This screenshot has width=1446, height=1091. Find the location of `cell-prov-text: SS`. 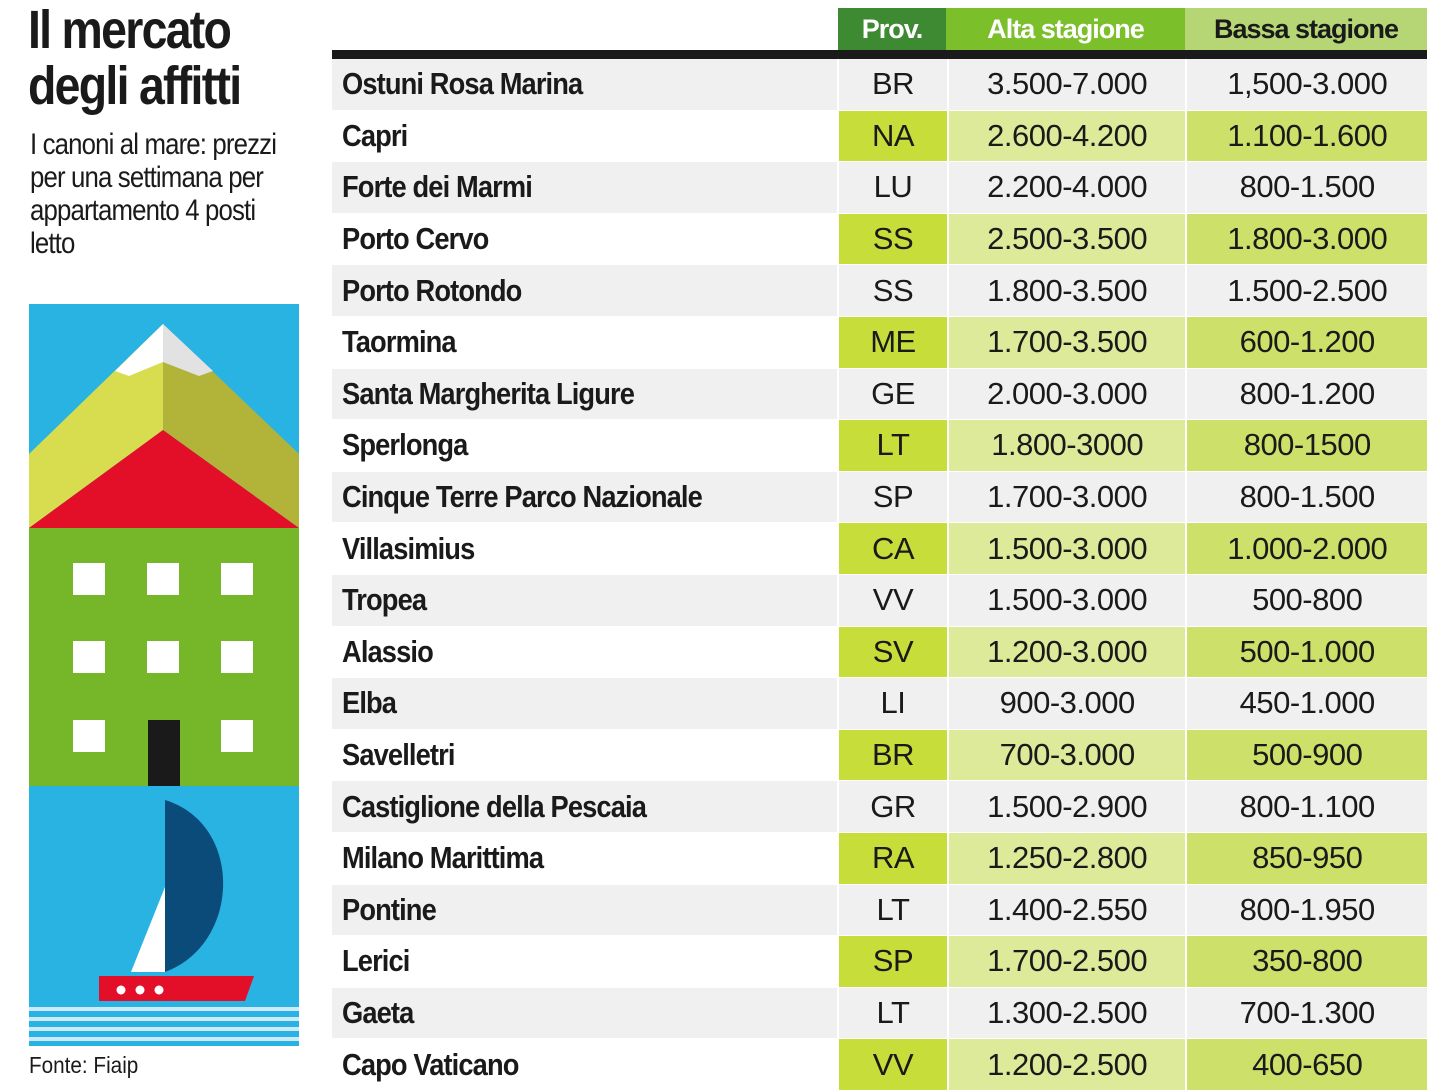

cell-prov-text: SS is located at coordinates (893, 239).